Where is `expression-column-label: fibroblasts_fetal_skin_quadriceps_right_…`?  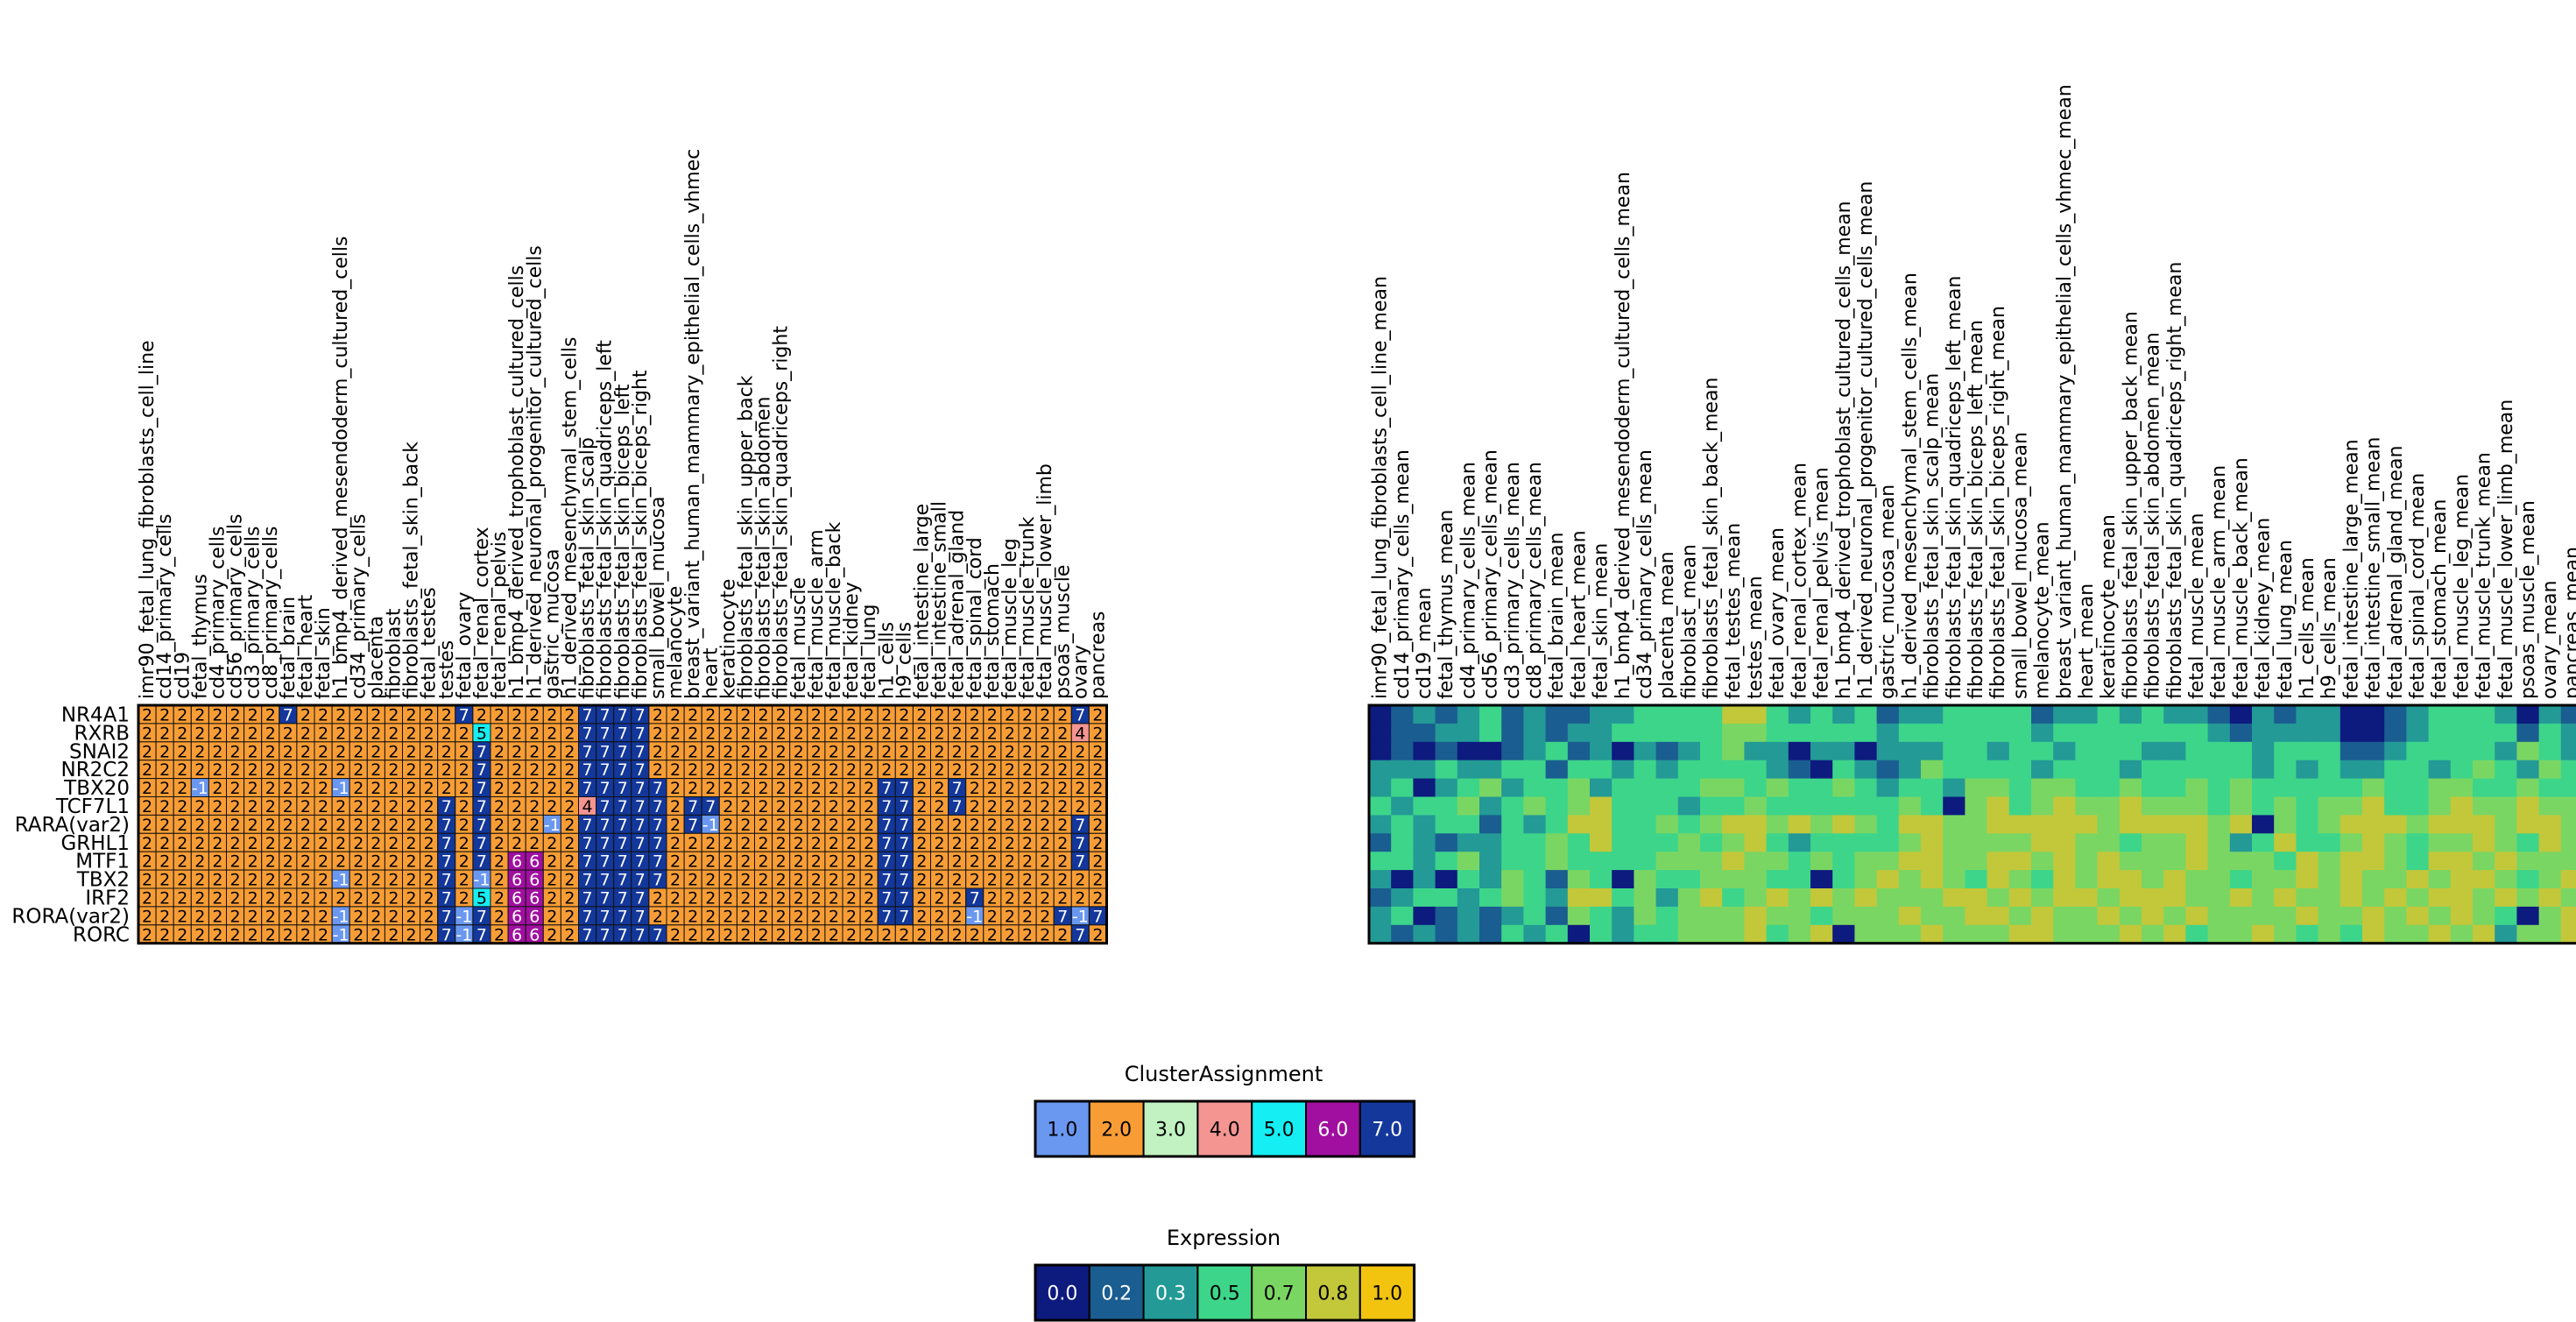
expression-column-label: fibroblasts_fetal_skin_quadriceps_right_… is located at coordinates (2175, 480).